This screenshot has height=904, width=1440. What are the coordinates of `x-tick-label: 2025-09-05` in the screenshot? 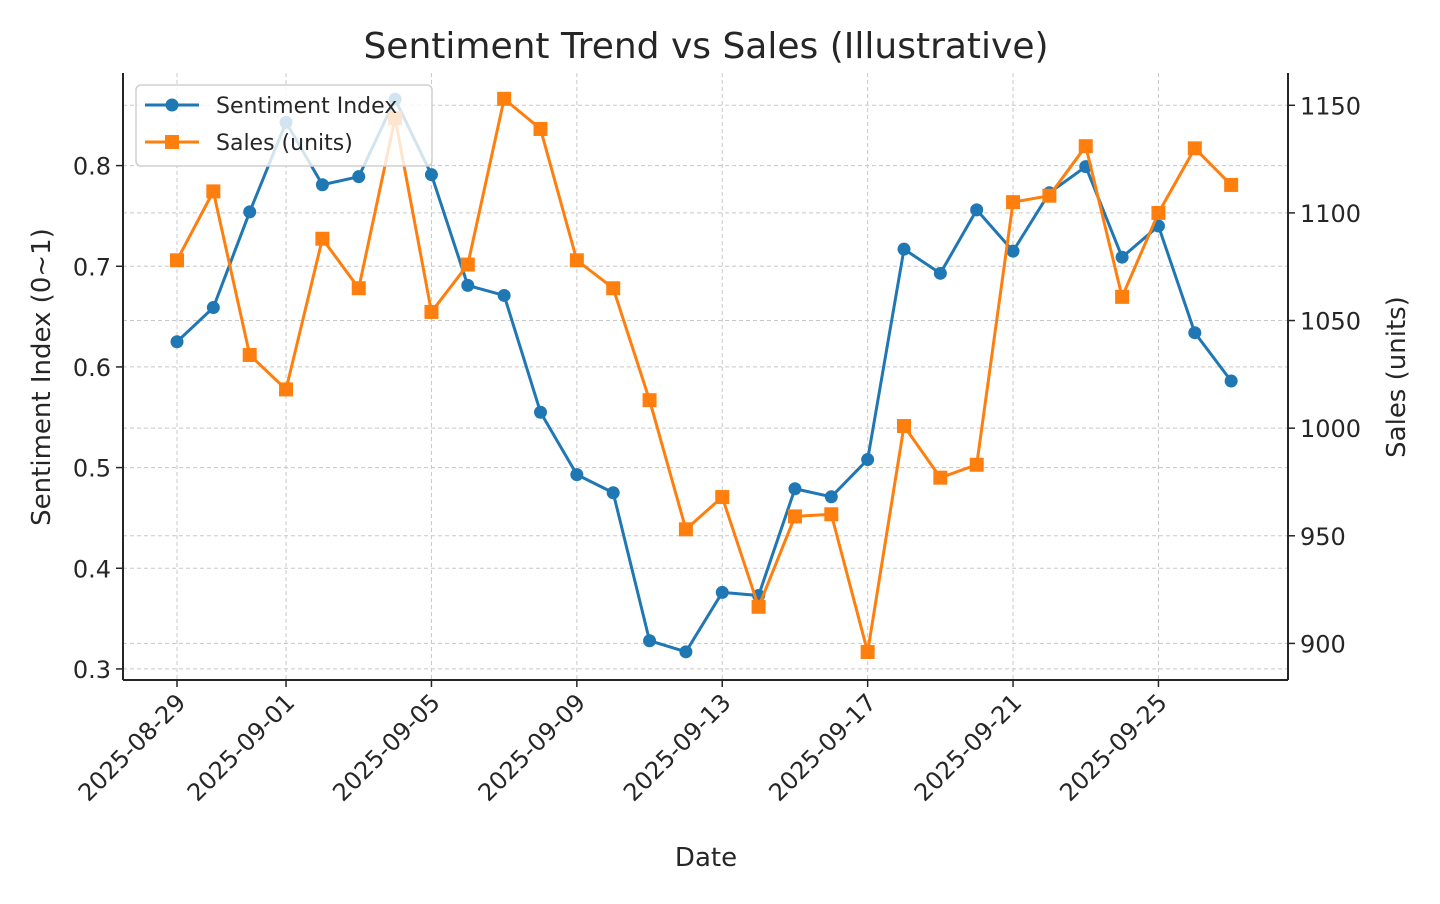 It's located at (386, 747).